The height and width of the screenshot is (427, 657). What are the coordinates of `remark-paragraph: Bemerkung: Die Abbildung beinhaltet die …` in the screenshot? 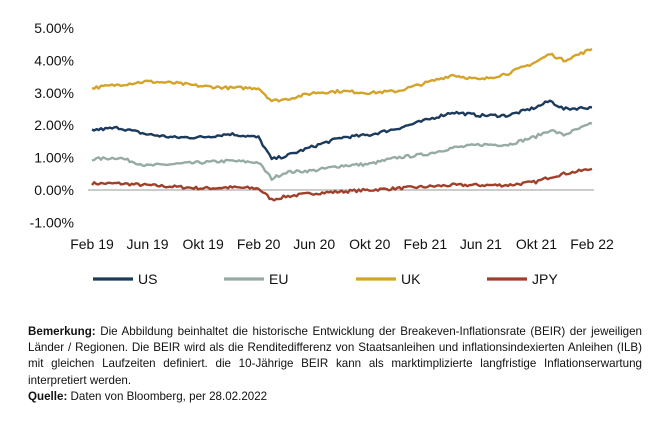 It's located at (335, 356).